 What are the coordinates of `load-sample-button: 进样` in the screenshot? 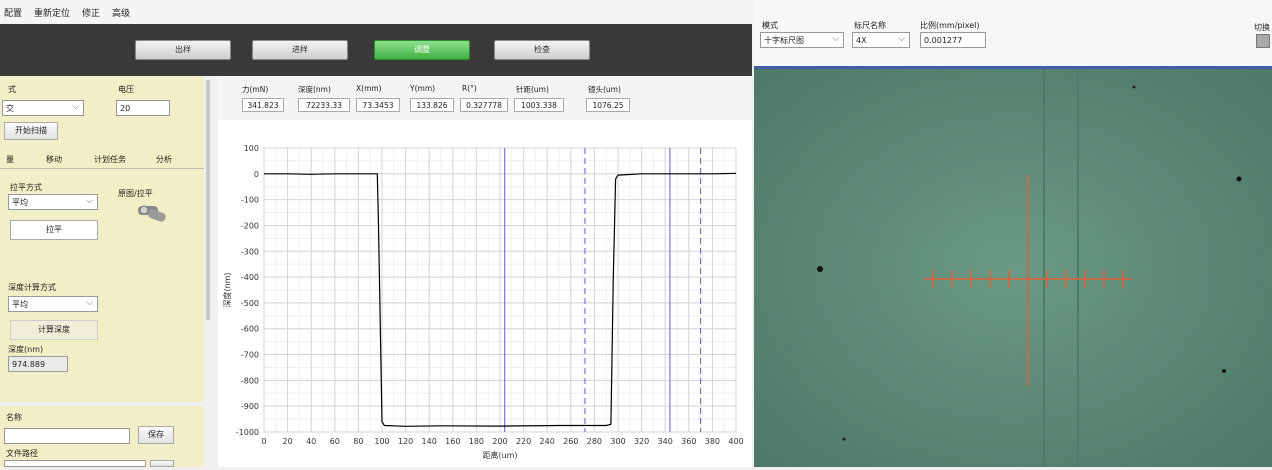 It's located at (300, 50).